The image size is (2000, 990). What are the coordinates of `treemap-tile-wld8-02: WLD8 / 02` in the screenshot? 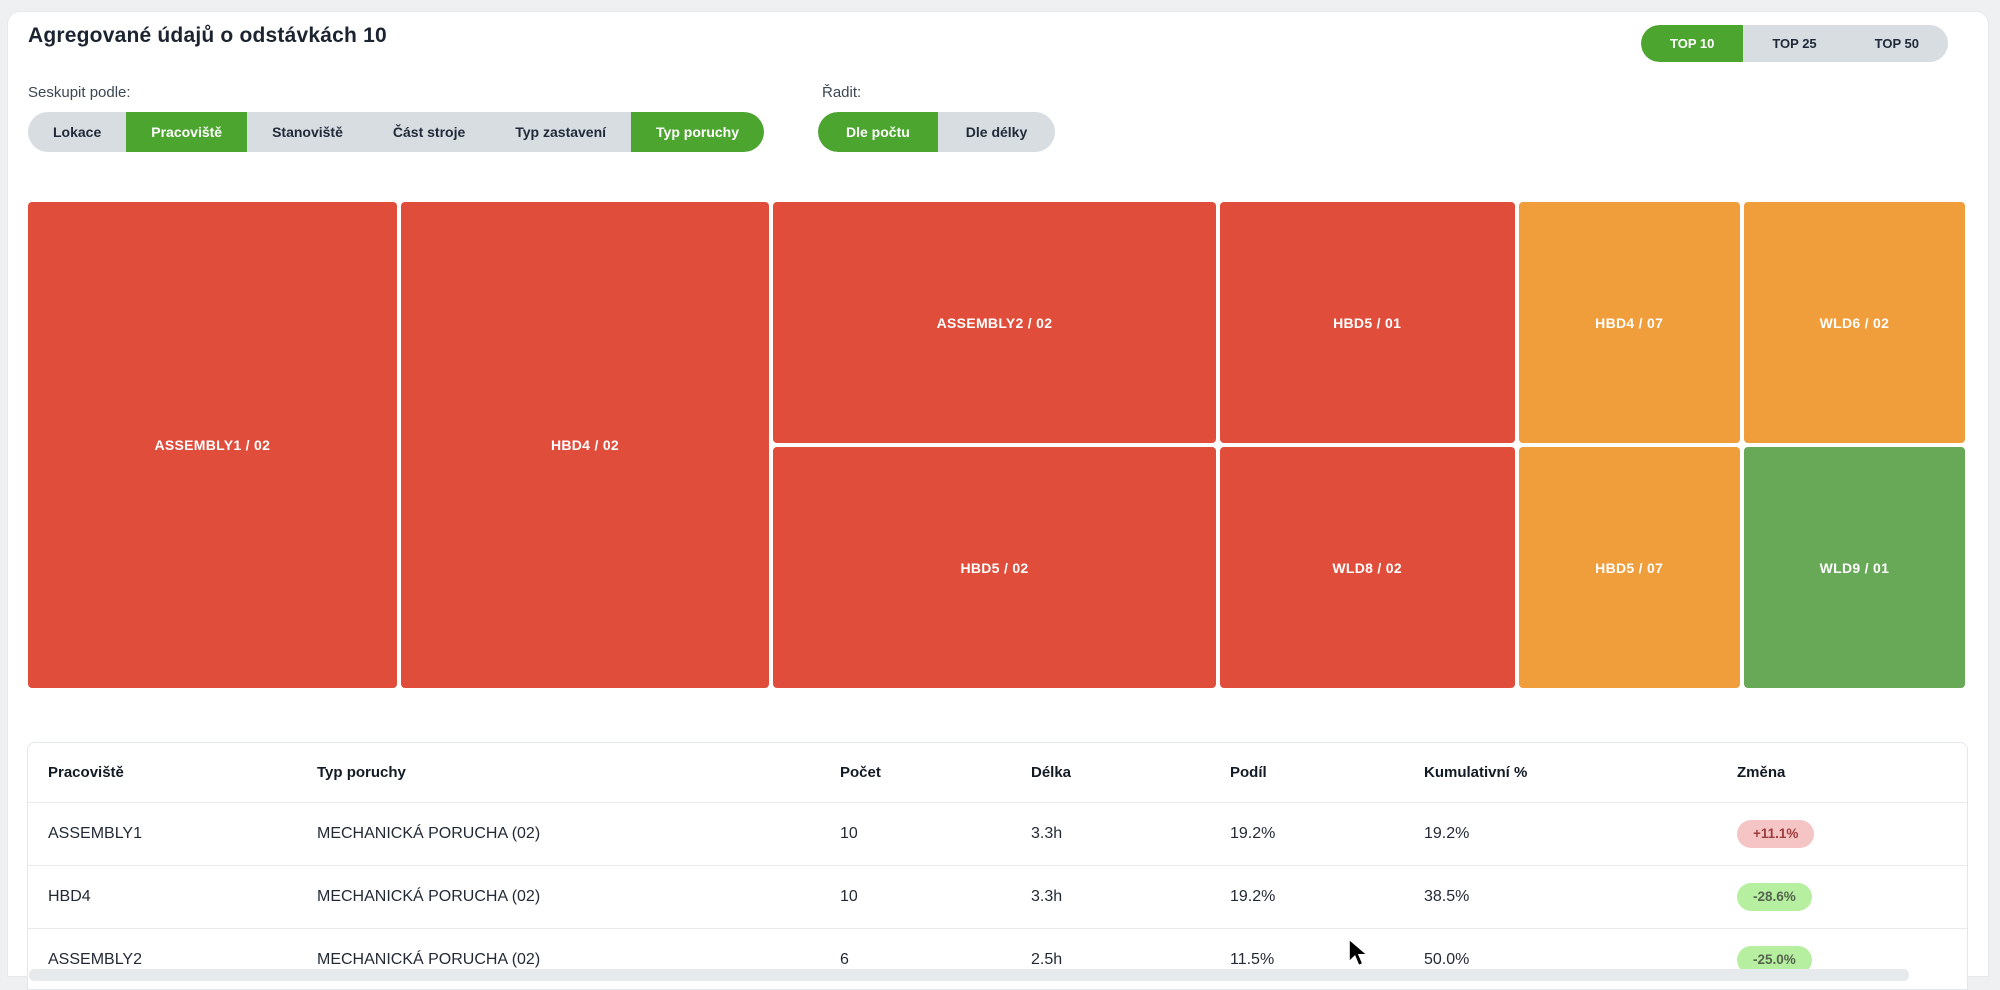 It's located at (1367, 567).